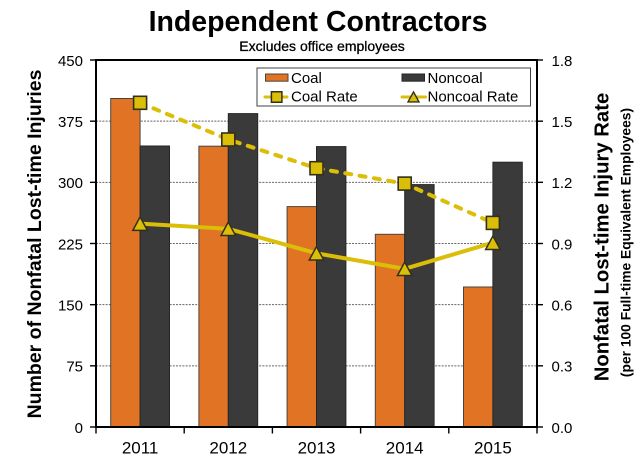  I want to click on svg-text: 0.6, so click(562, 306).